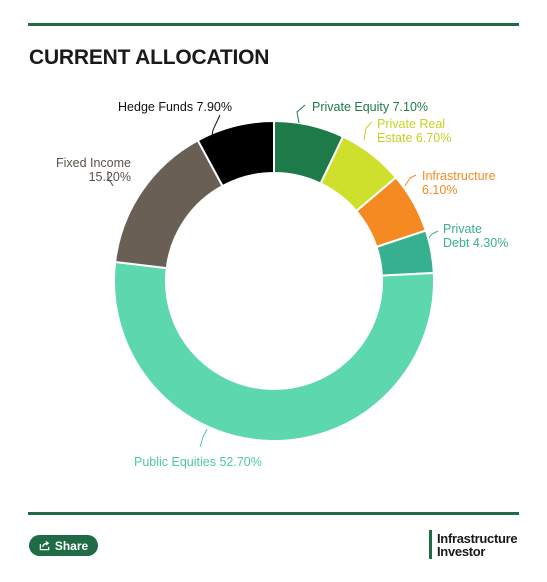 The image size is (547, 582). What do you see at coordinates (198, 462) in the screenshot?
I see `label-public-equities: Public Equities 52.70%` at bounding box center [198, 462].